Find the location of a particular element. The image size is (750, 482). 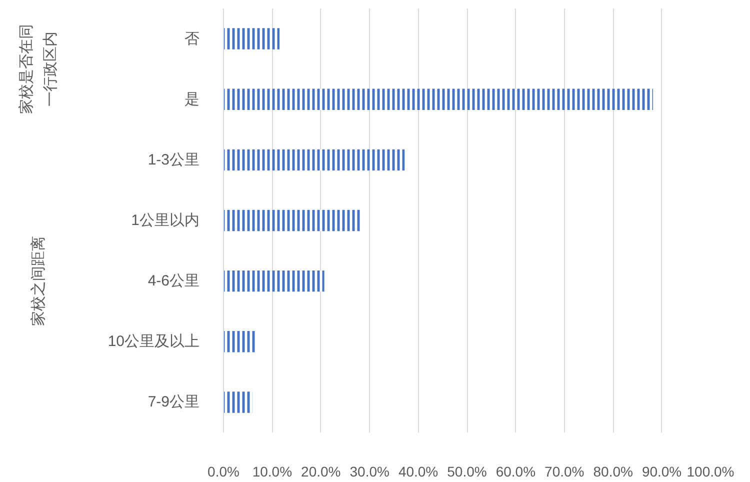

y-tick-label: 7-9公里 is located at coordinates (174, 402).